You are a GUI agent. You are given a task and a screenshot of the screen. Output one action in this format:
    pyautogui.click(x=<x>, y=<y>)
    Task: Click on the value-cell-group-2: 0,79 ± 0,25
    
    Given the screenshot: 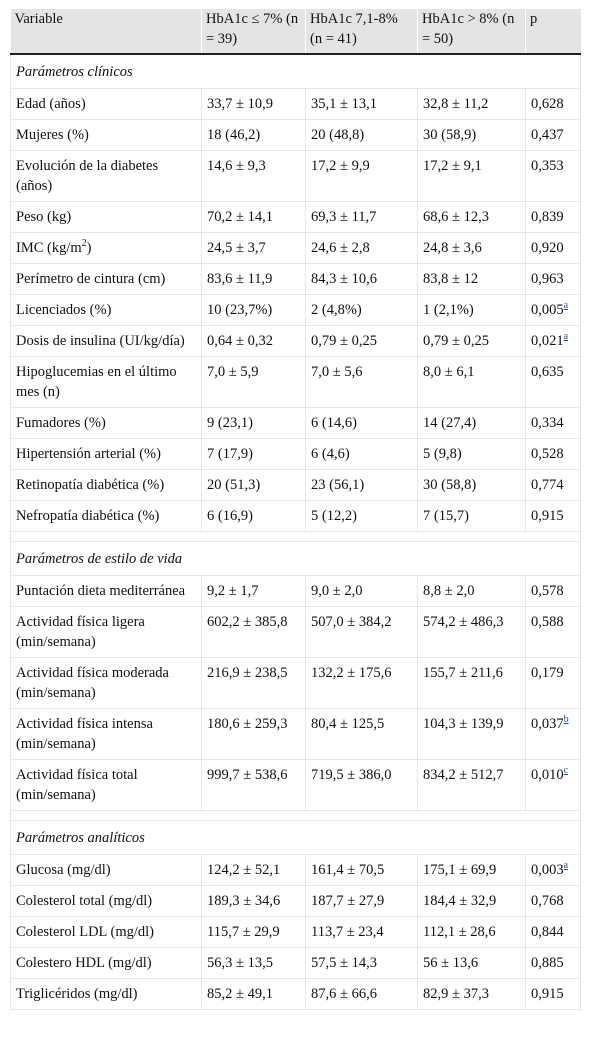 What is the action you would take?
    pyautogui.click(x=361, y=341)
    